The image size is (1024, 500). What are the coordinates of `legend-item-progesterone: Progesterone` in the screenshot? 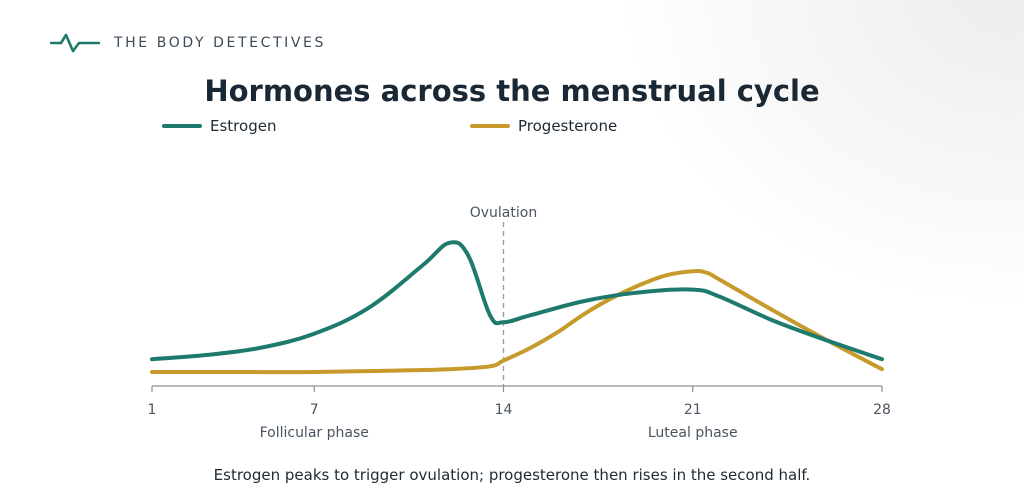 It's located at (543, 126).